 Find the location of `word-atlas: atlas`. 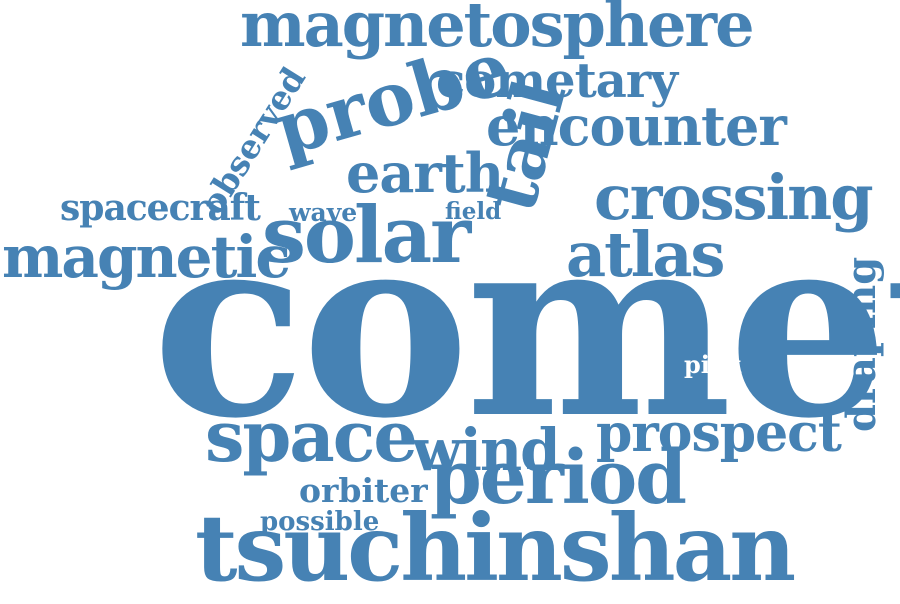

word-atlas: atlas is located at coordinates (645, 254).